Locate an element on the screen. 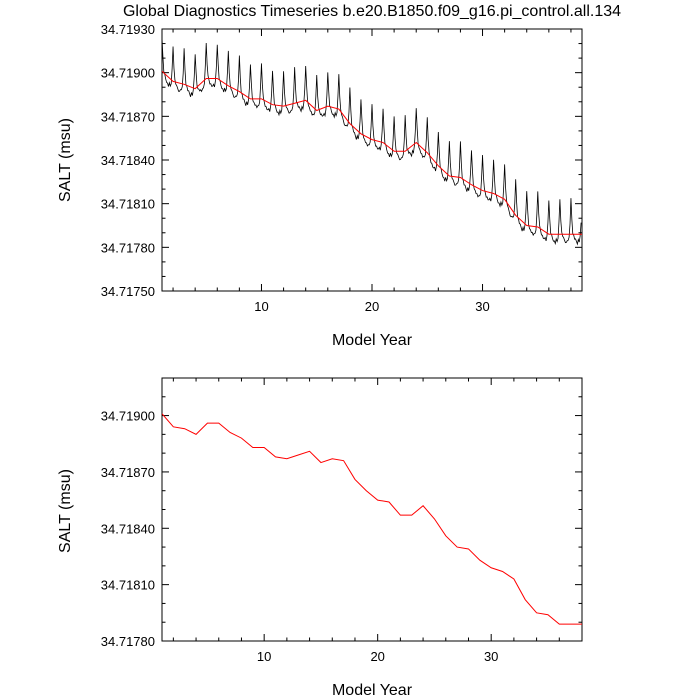  annual-series-line is located at coordinates (372, 152).